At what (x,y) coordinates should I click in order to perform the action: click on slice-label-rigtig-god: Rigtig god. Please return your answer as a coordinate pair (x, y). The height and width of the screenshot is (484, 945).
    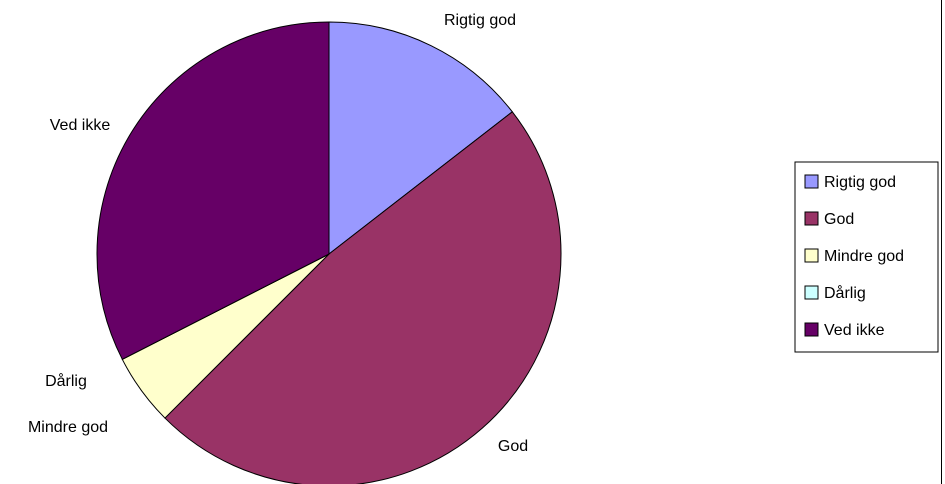
    Looking at the image, I should click on (480, 20).